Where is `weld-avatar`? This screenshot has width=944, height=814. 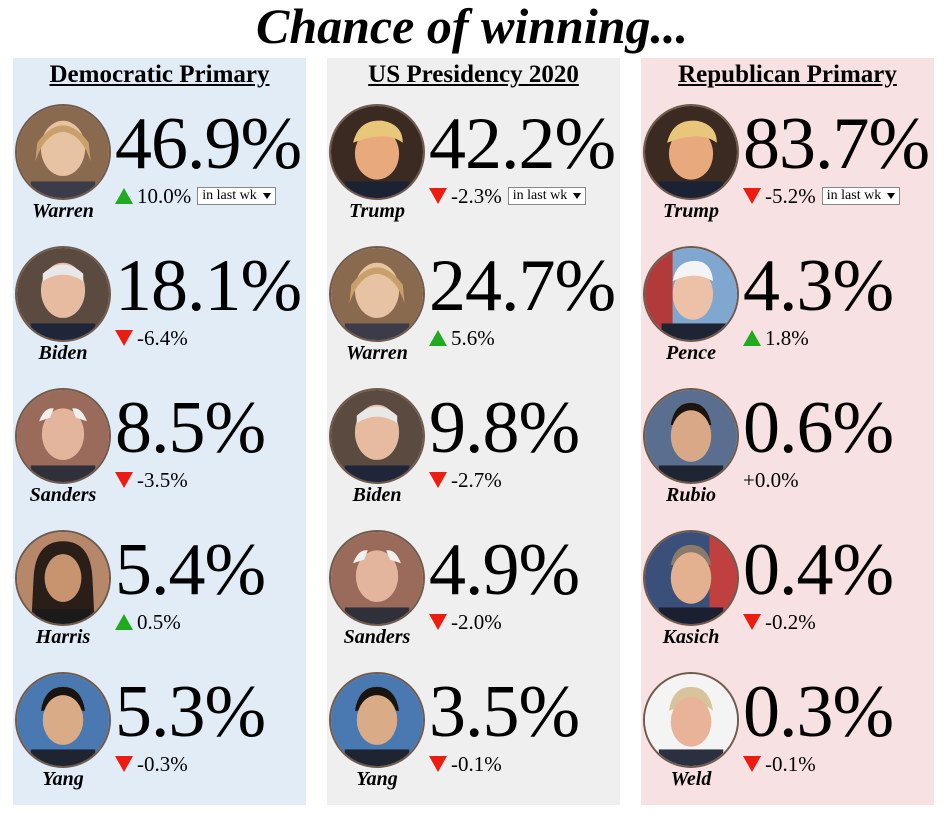 weld-avatar is located at coordinates (691, 720).